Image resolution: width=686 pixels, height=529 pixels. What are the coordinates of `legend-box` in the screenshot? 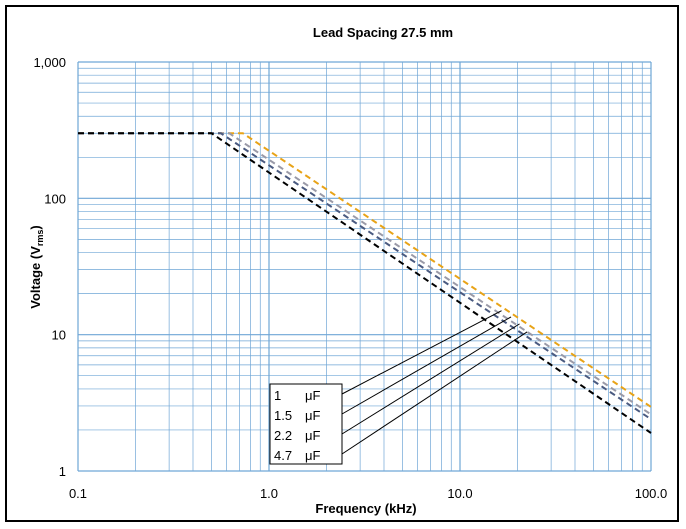 It's located at (306, 424).